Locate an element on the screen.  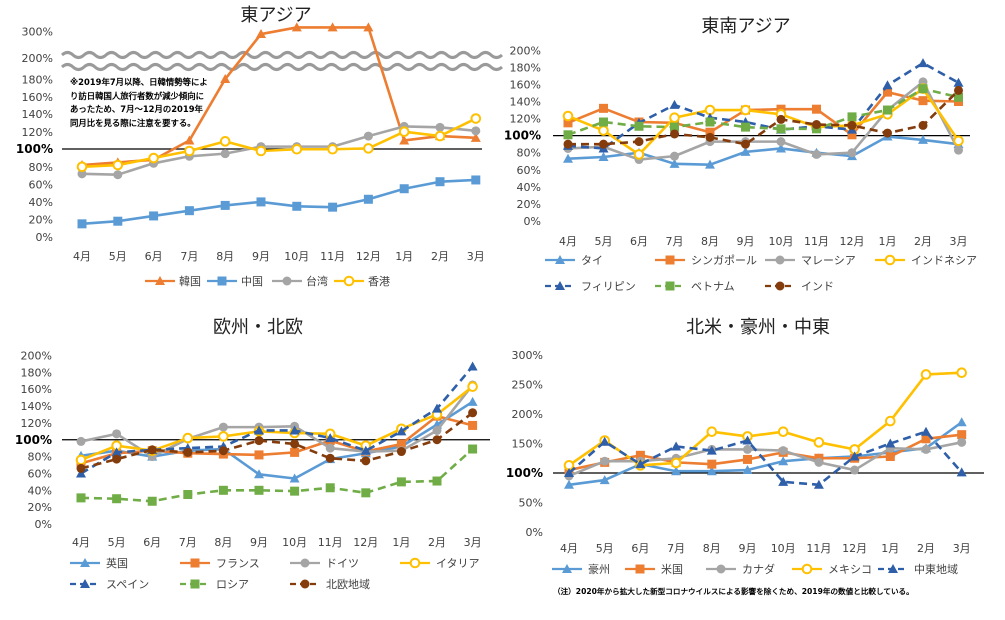
x-tick-label: 6月 is located at coordinates (152, 542).